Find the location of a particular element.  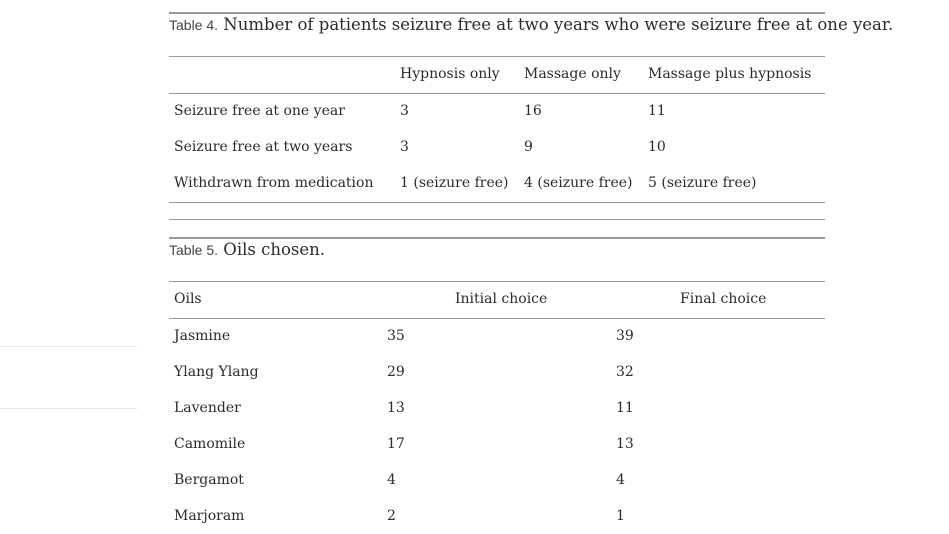

table5-top-rule is located at coordinates (497, 238).